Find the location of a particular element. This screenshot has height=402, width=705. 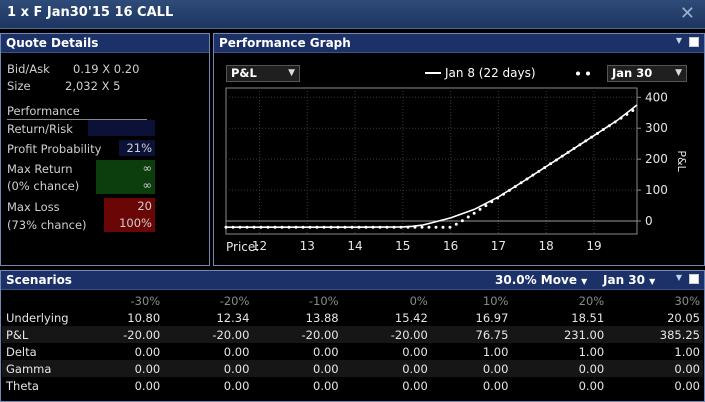

quote-details-header: Quote Details is located at coordinates (105, 43).